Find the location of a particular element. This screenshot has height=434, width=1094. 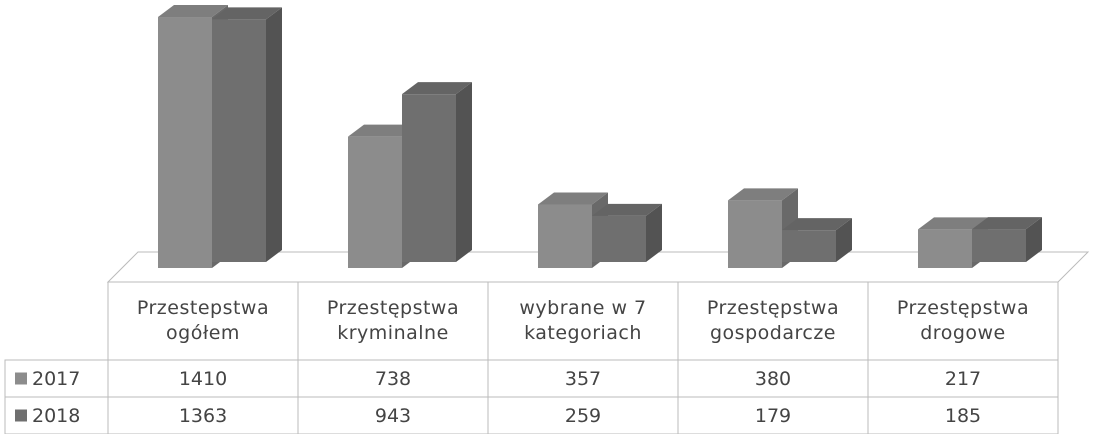

table-value: 217 is located at coordinates (963, 379).